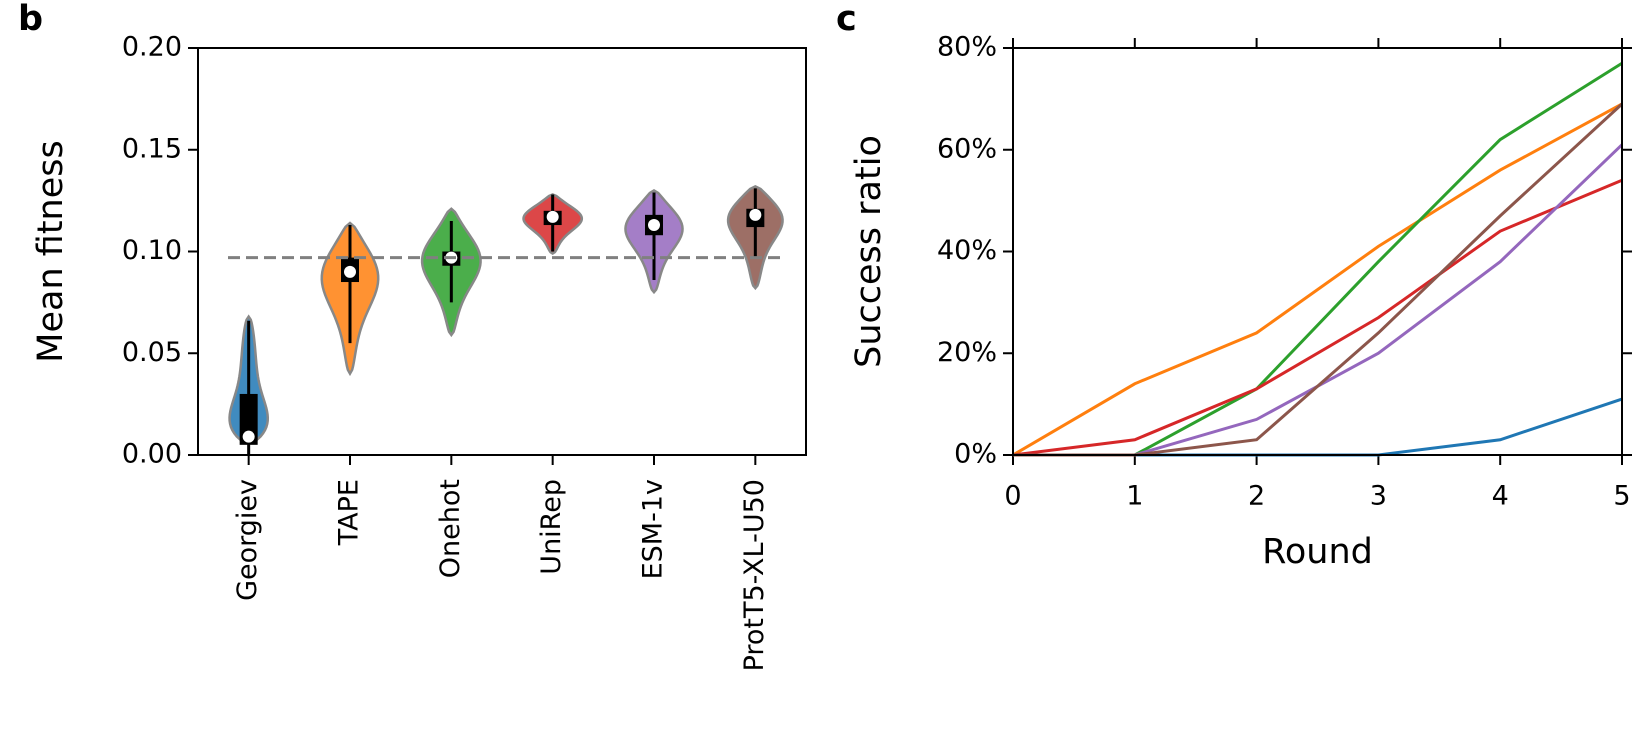 The width and height of the screenshot is (1650, 750). What do you see at coordinates (846, 19) in the screenshot?
I see `panel-label: c` at bounding box center [846, 19].